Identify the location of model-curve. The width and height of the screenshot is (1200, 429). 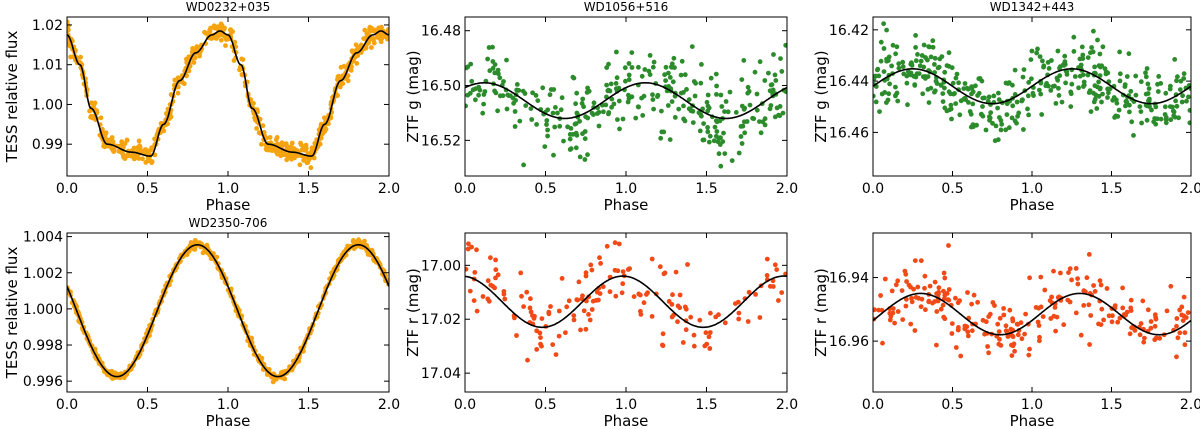
(626, 101).